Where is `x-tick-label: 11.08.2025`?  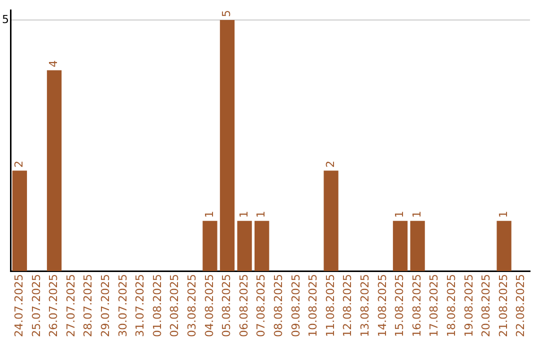 x-tick-label: 11.08.2025 is located at coordinates (330, 306).